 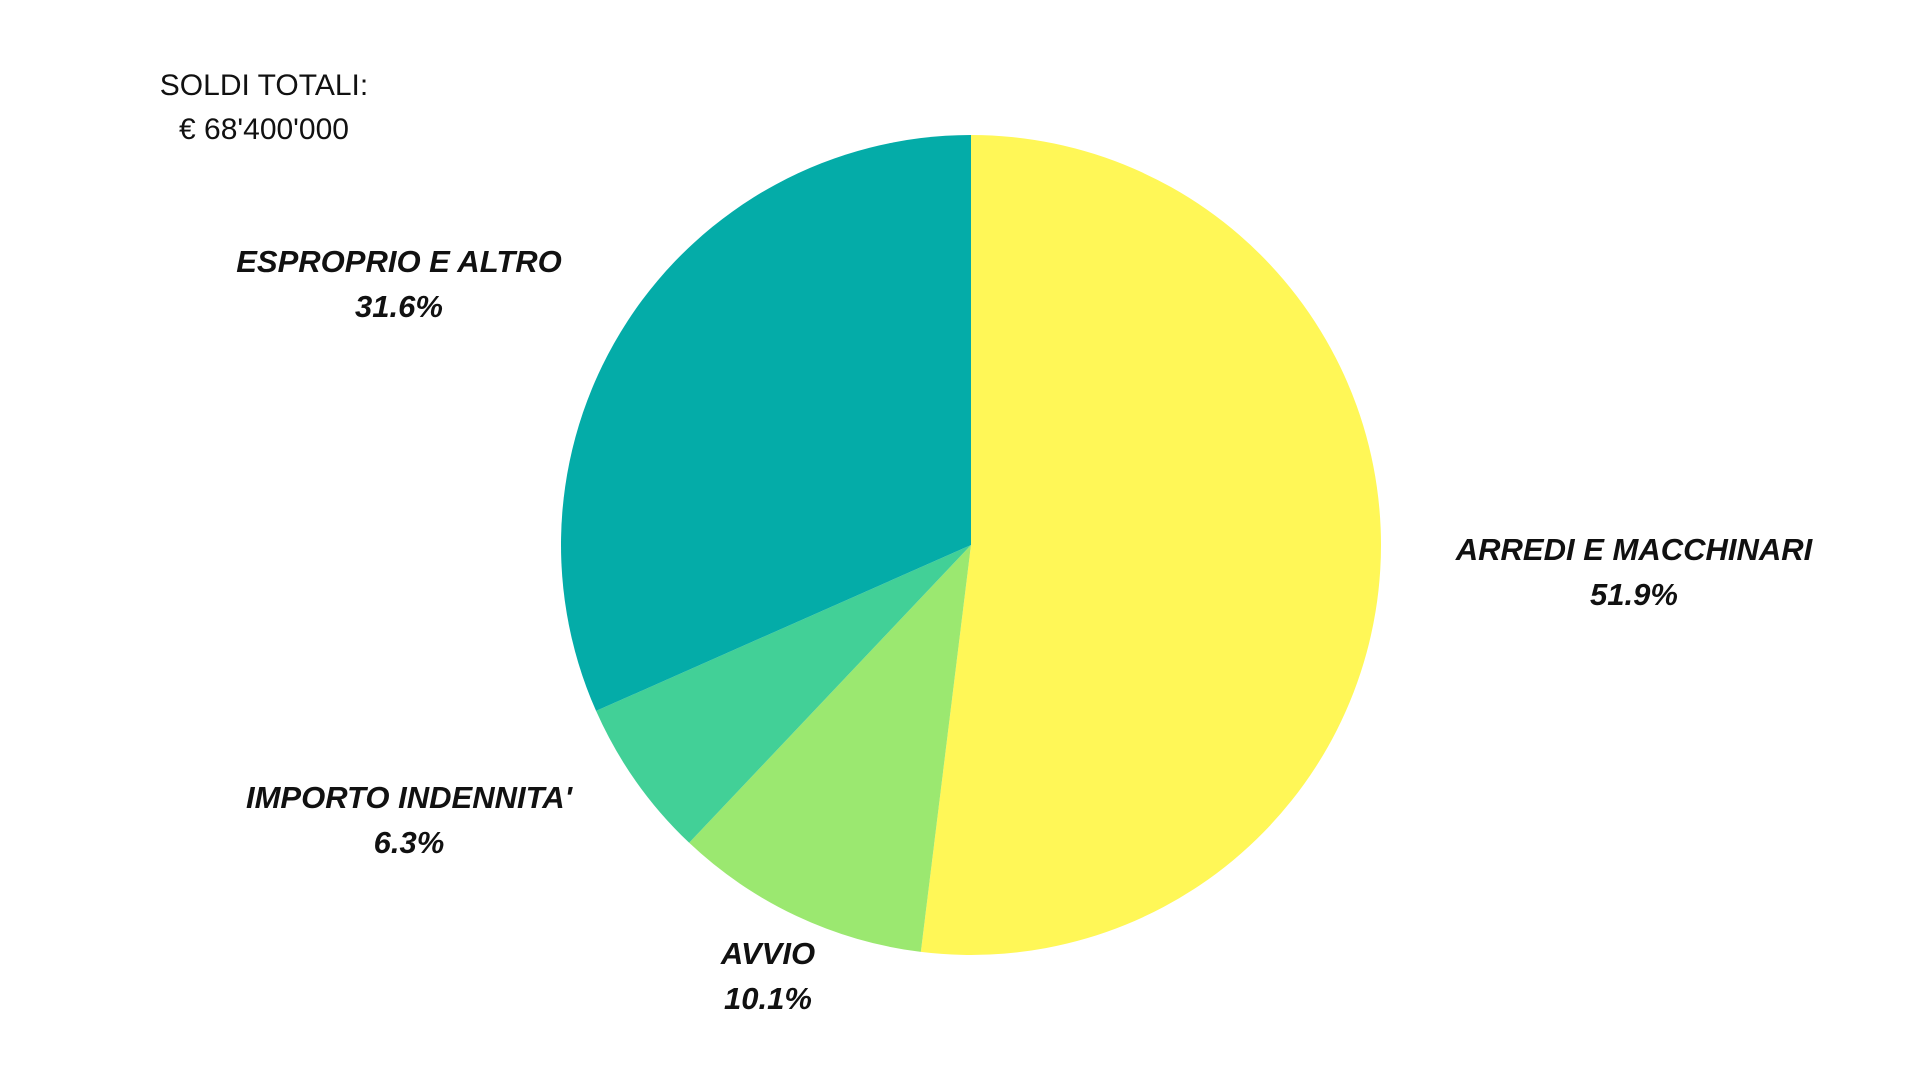 What do you see at coordinates (1634, 549) in the screenshot?
I see `slice-label: ARREDI E MACCHINARI` at bounding box center [1634, 549].